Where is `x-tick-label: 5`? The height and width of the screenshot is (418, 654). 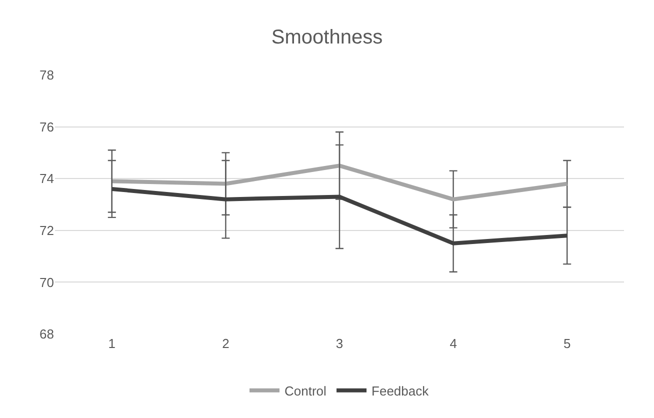
x-tick-label: 5 is located at coordinates (567, 343).